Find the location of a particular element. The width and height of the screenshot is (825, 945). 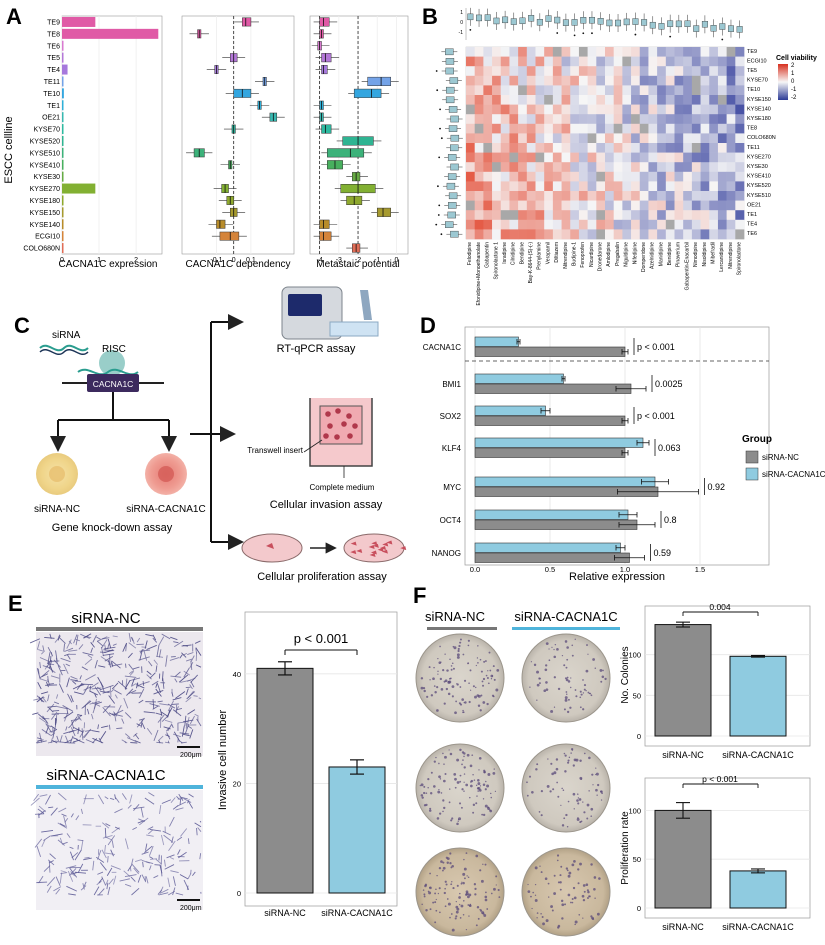

left-box is located at coordinates (452, 215).